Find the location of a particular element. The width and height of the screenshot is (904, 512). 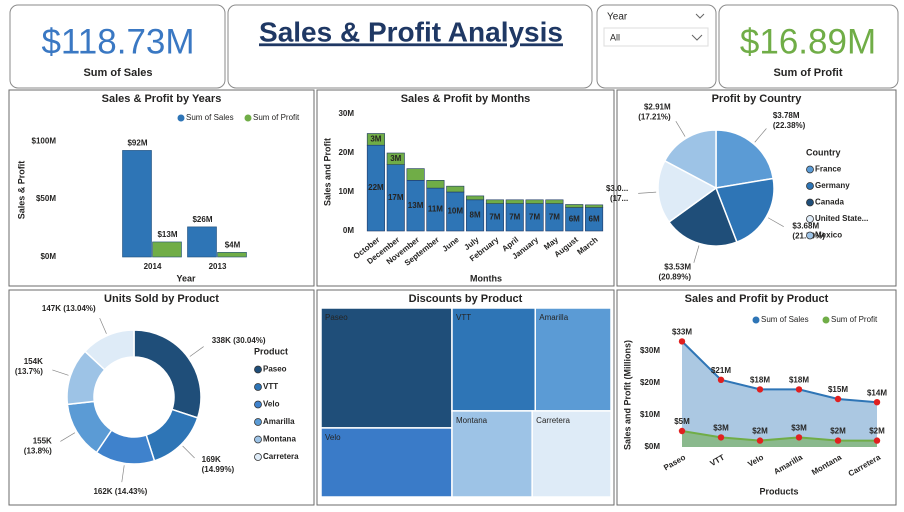

data-label: 154K is located at coordinates (33, 361).